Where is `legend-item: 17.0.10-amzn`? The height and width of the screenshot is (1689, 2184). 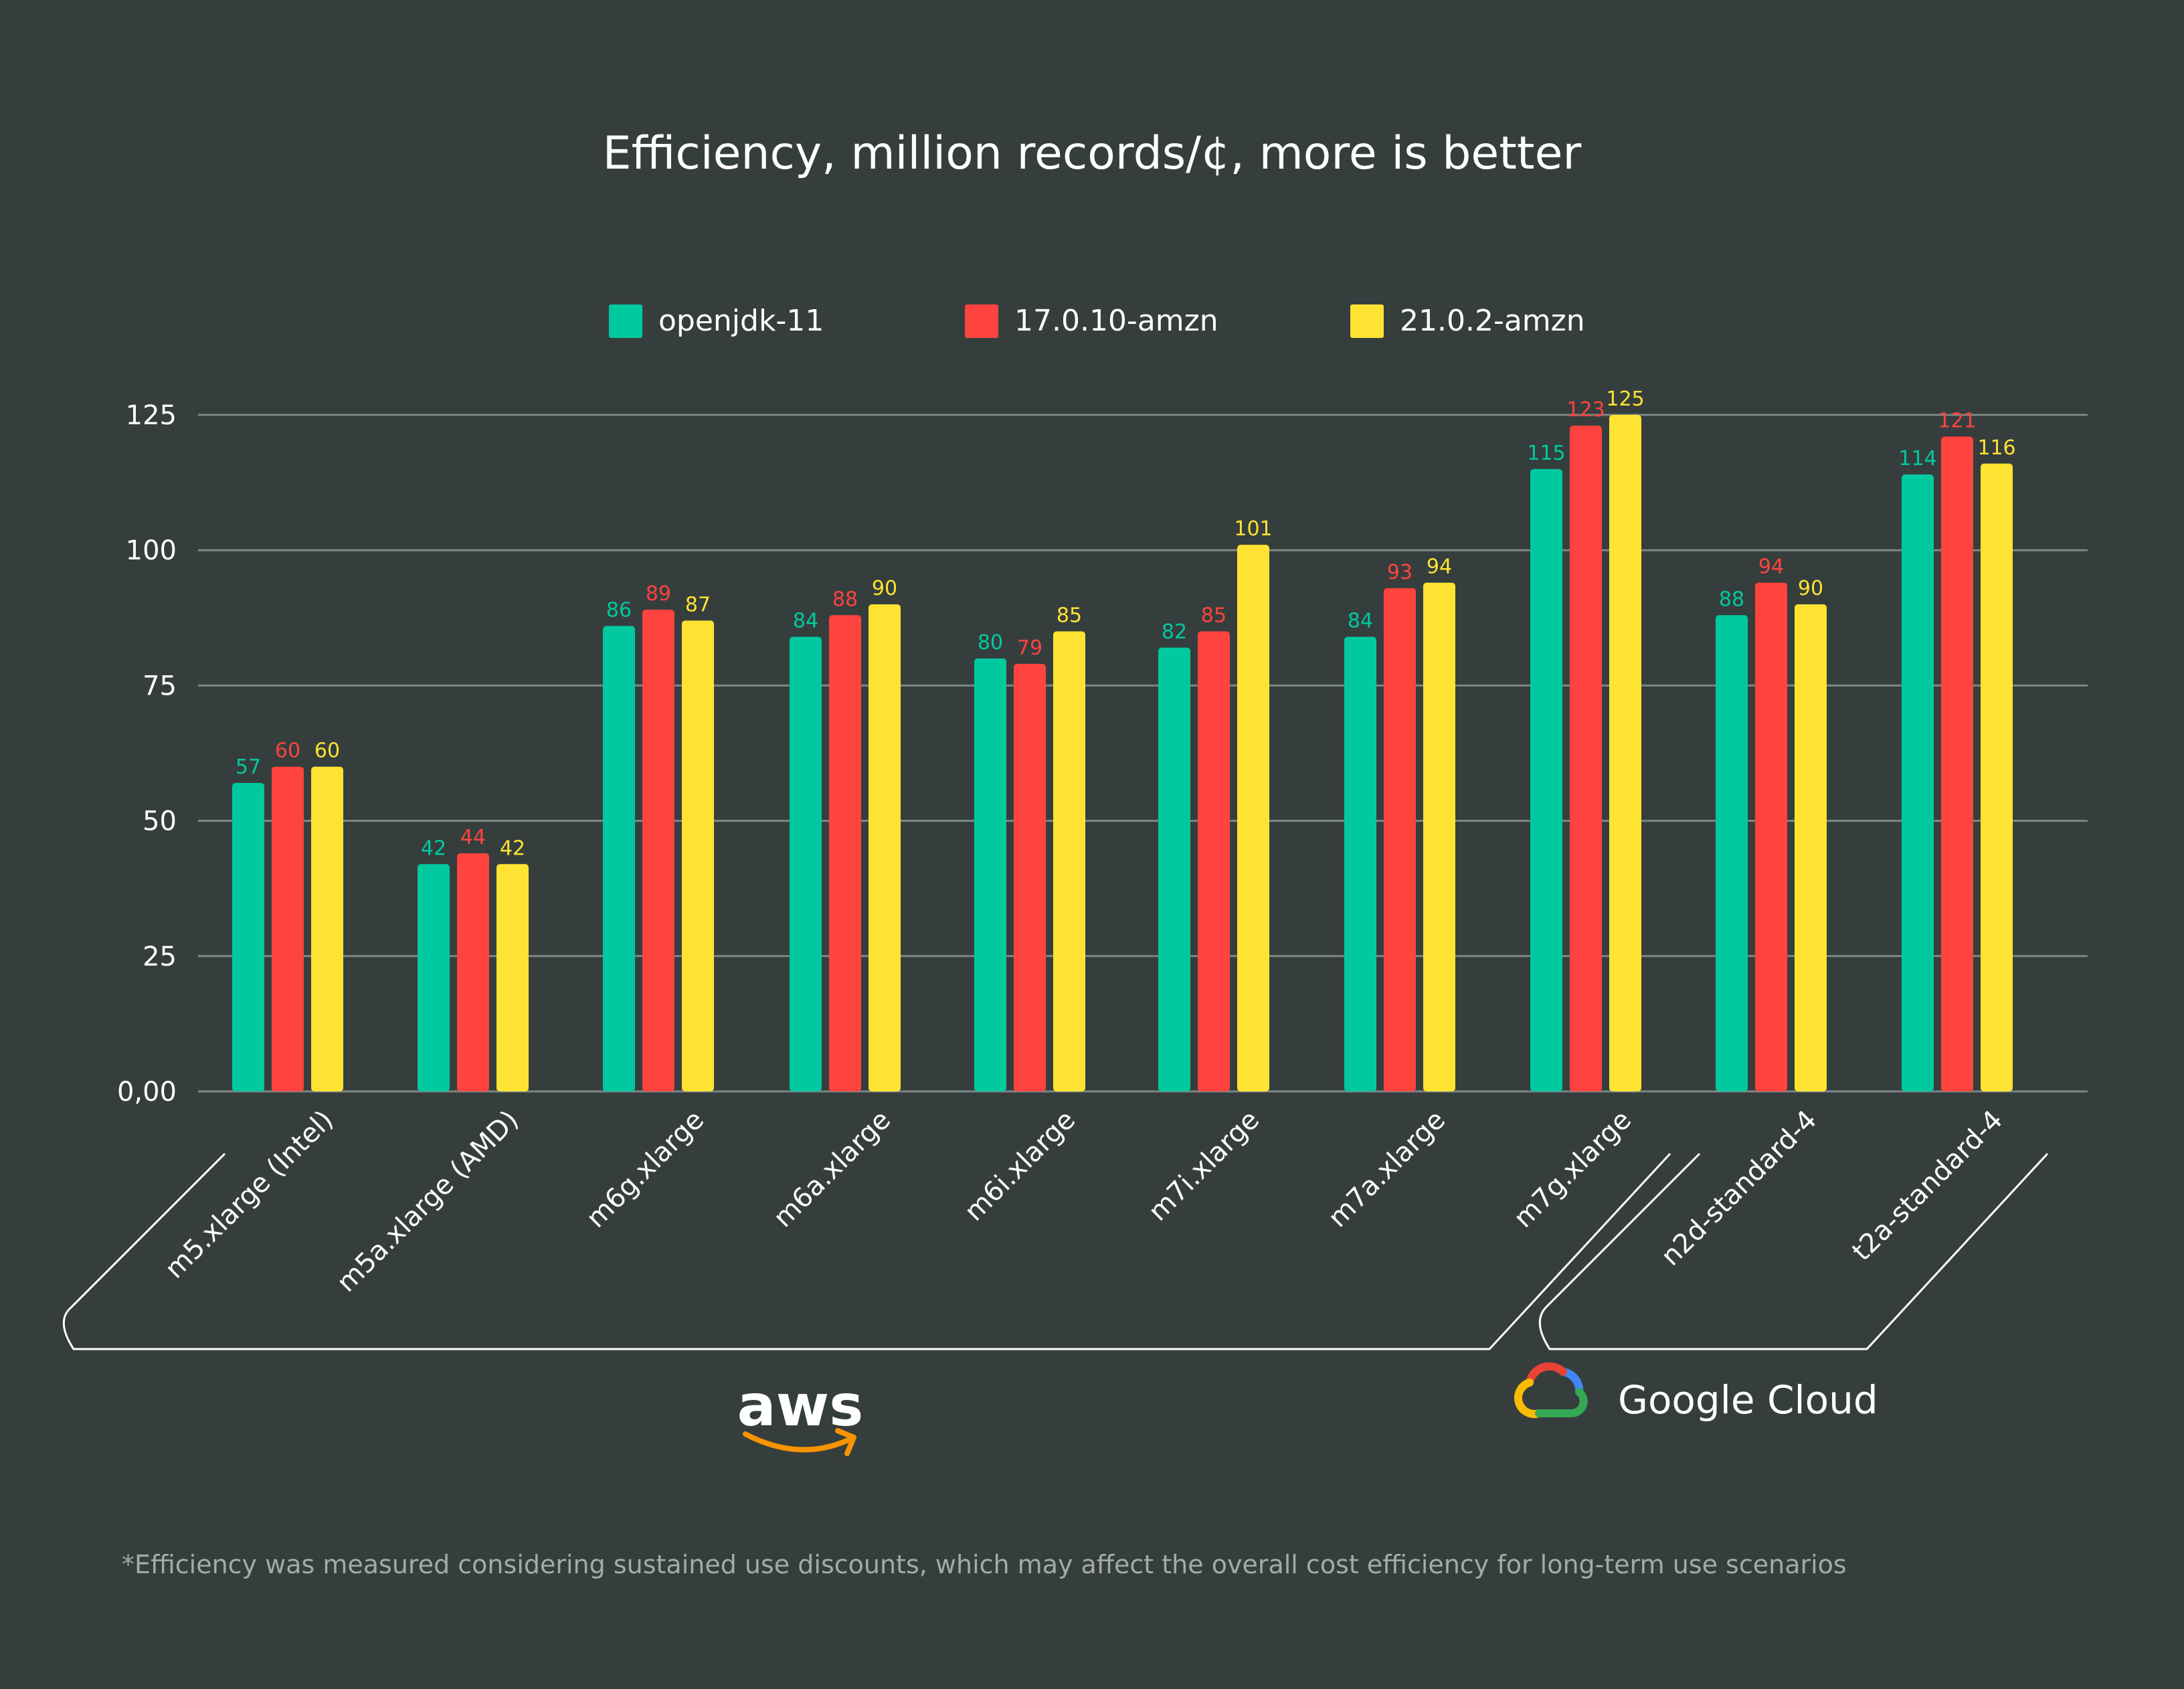
legend-item: 17.0.10-amzn is located at coordinates (1091, 321).